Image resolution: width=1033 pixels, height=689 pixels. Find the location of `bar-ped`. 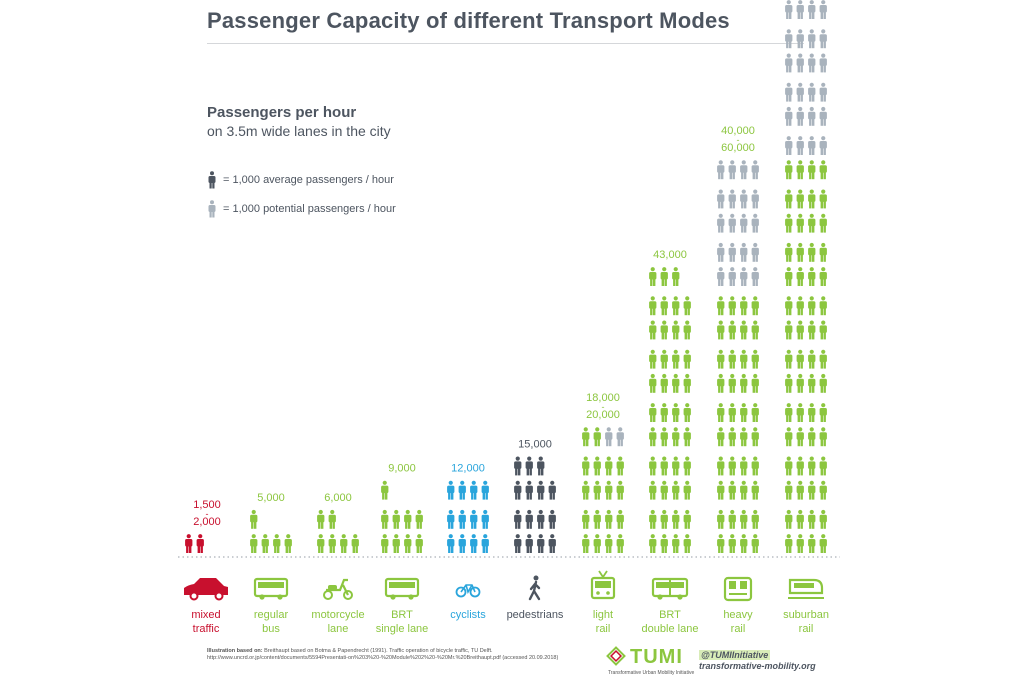

bar-ped is located at coordinates (535, 504).